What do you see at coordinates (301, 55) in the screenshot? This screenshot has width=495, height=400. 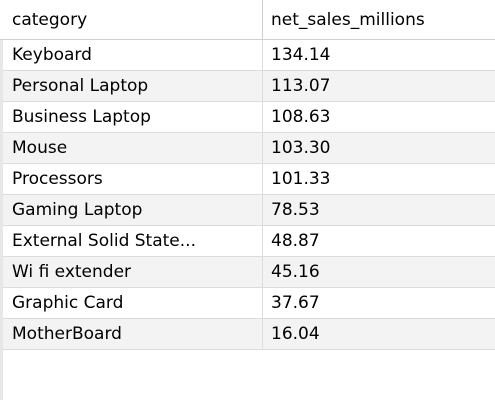 I see `cell-net-sales-millions: 134.14` at bounding box center [301, 55].